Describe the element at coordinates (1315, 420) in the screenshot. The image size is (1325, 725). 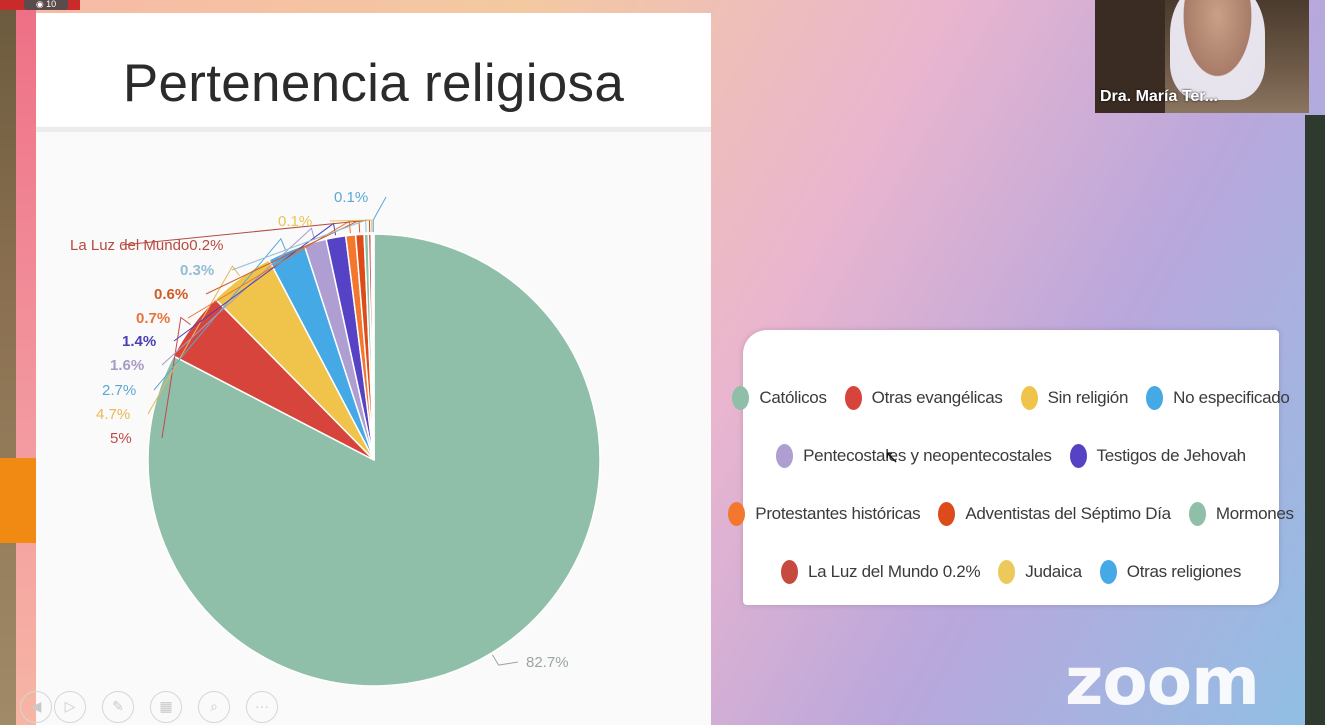
I see `desktop-right-edge` at that location.